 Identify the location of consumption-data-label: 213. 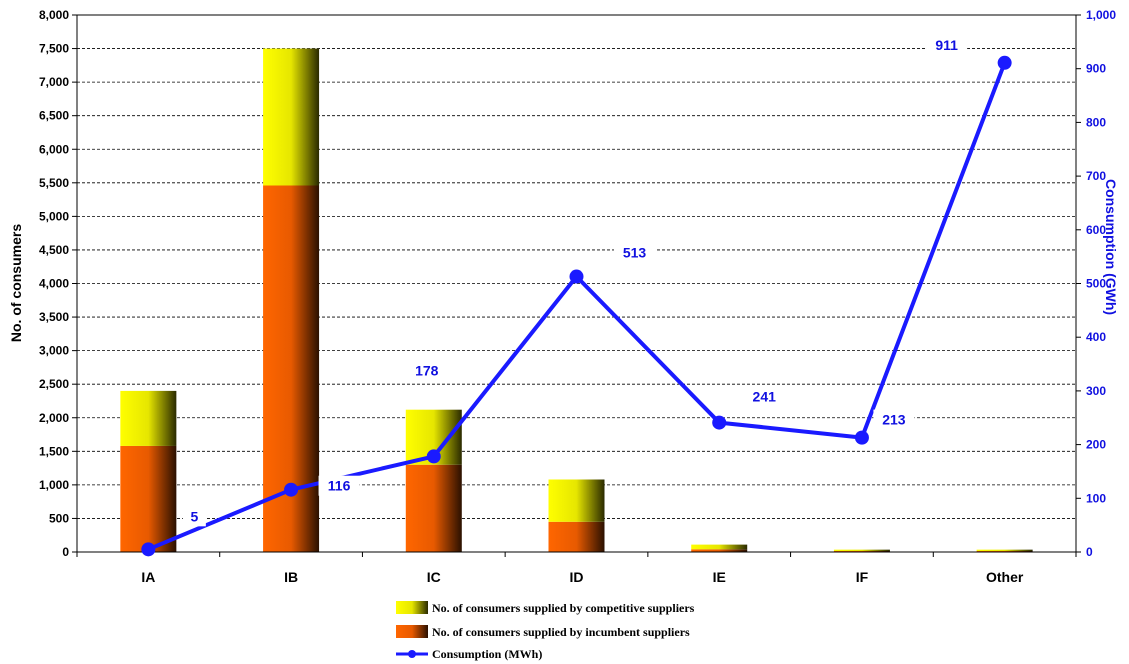
(894, 420).